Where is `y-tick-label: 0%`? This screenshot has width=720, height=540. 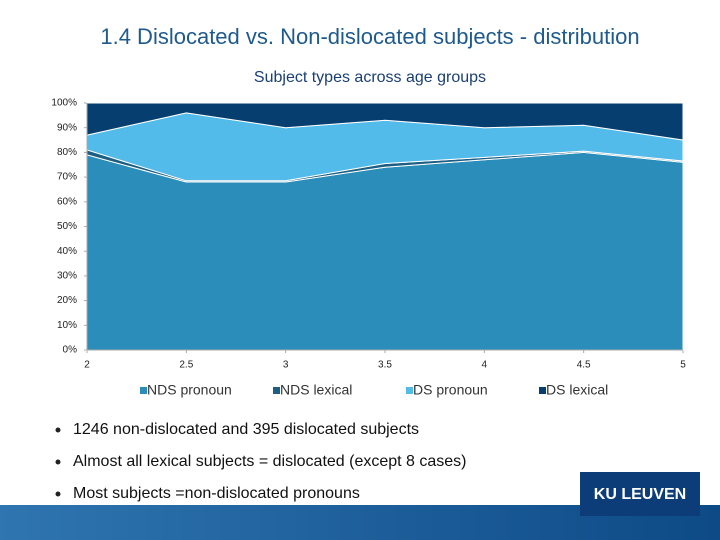
y-tick-label: 0% is located at coordinates (70, 350).